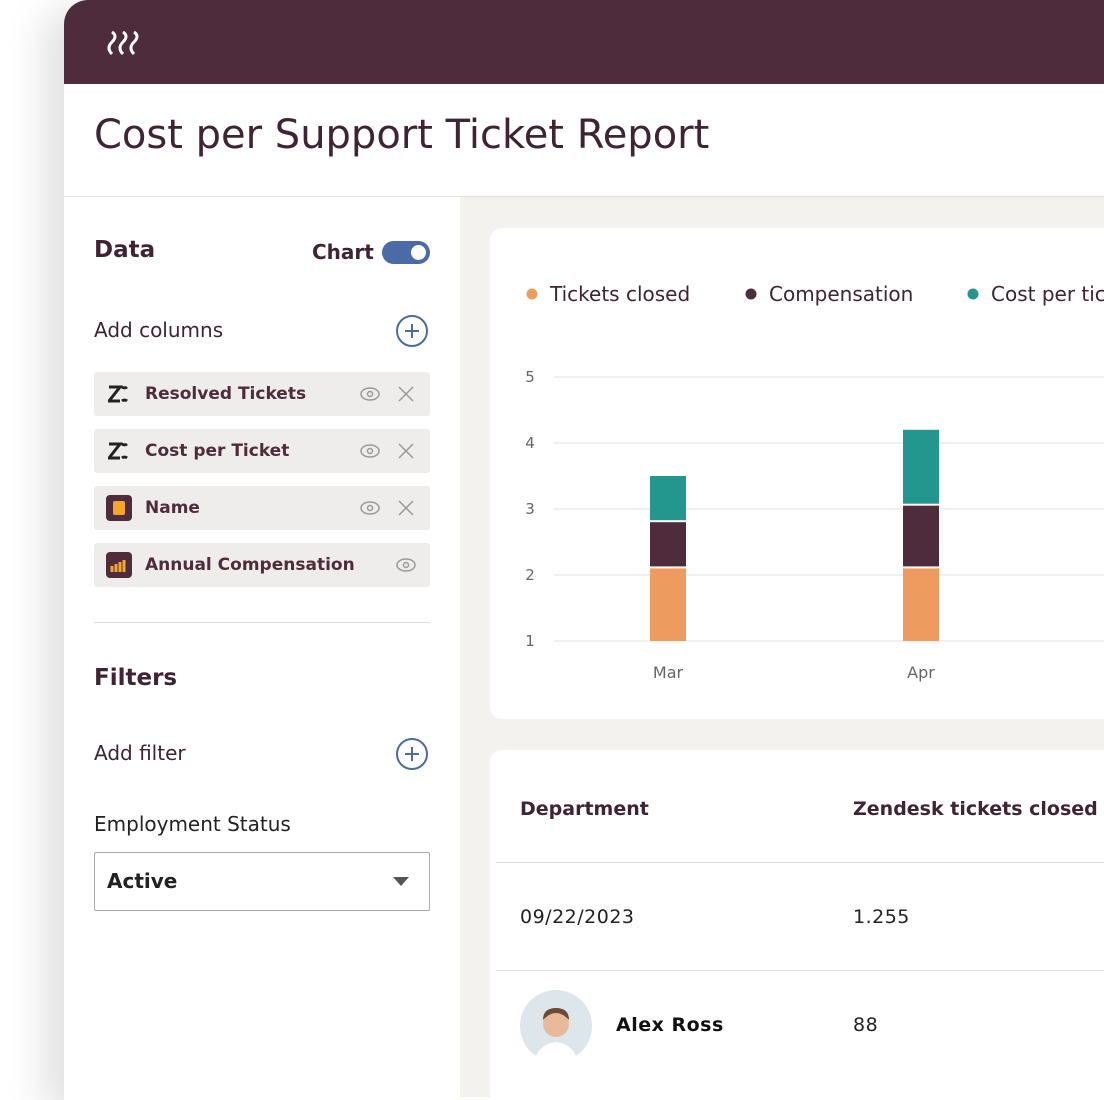 The image size is (1104, 1100). I want to click on column-item: Annual Compensation, so click(262, 565).